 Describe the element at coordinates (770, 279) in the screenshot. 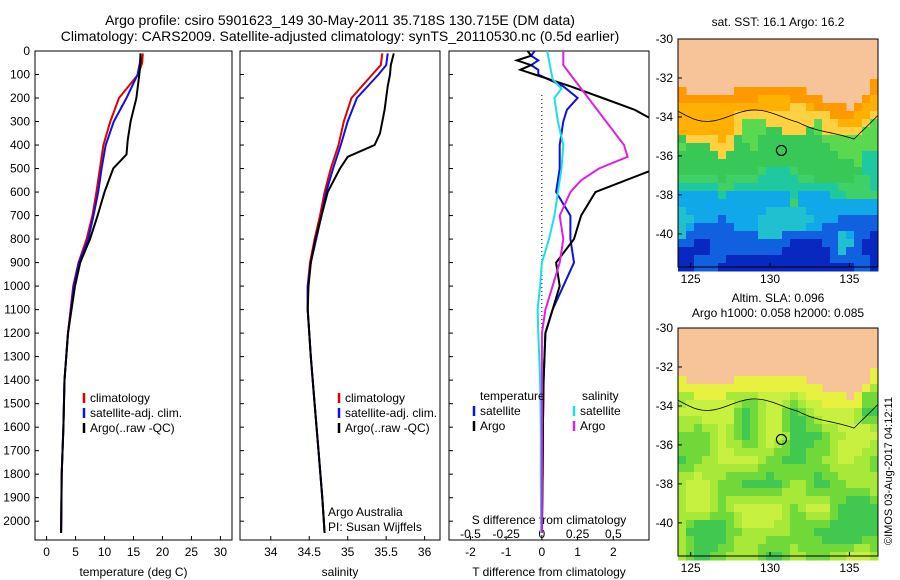

I see `longitude-tick-label: 130` at that location.